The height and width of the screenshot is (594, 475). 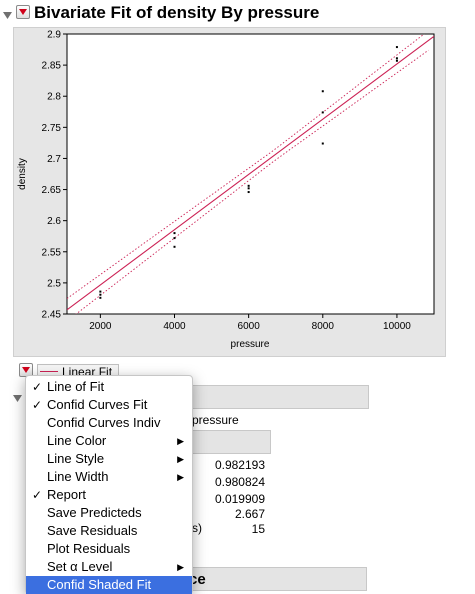 I want to click on menu-item-set-level: Set α Level ▶, so click(x=109, y=567).